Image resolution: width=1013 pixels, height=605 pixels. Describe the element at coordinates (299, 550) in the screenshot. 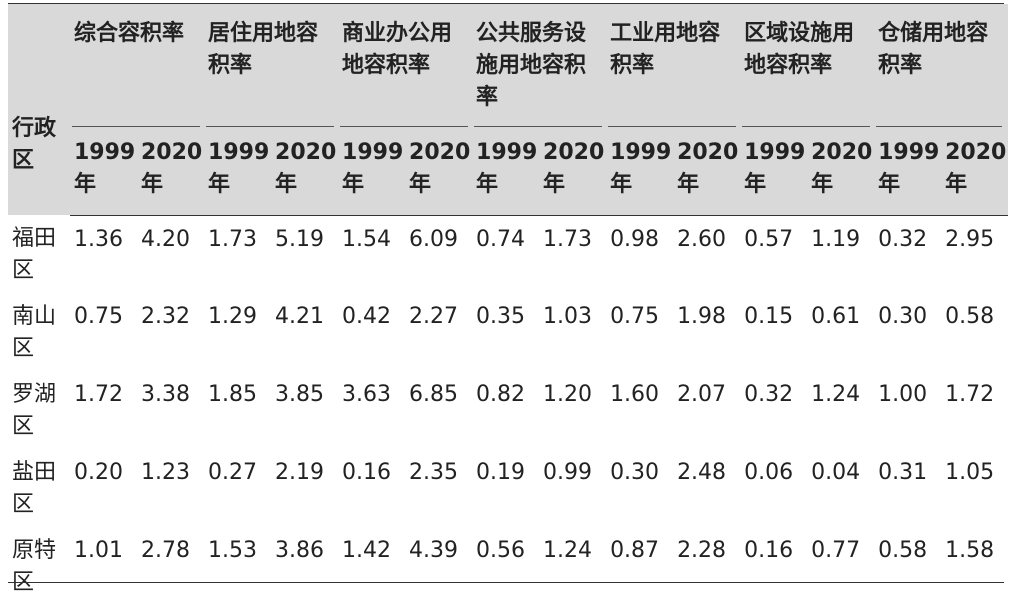

I see `value-cell: 3.86` at that location.